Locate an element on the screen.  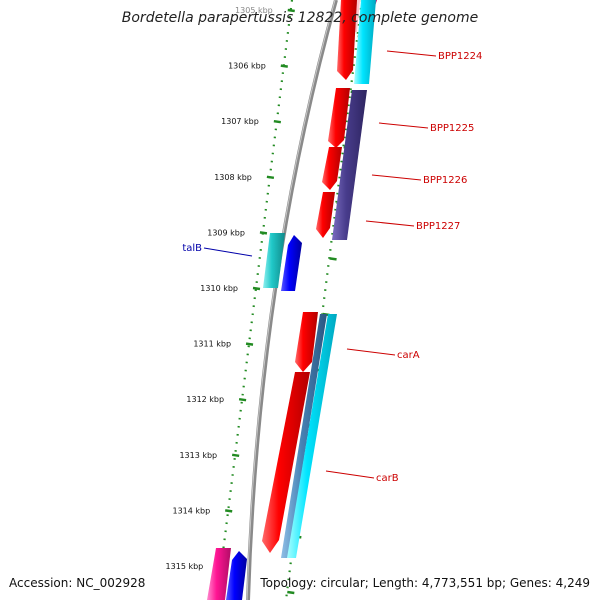
label-bpp1226: BPP1226 is located at coordinates (445, 180).